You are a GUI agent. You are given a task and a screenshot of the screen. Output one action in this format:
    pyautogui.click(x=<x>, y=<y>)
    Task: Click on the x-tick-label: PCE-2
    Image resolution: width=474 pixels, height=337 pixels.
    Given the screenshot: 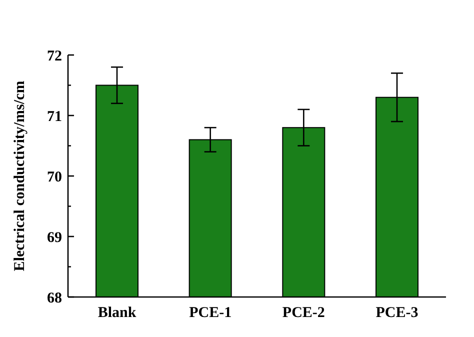 What is the action you would take?
    pyautogui.click(x=303, y=313)
    